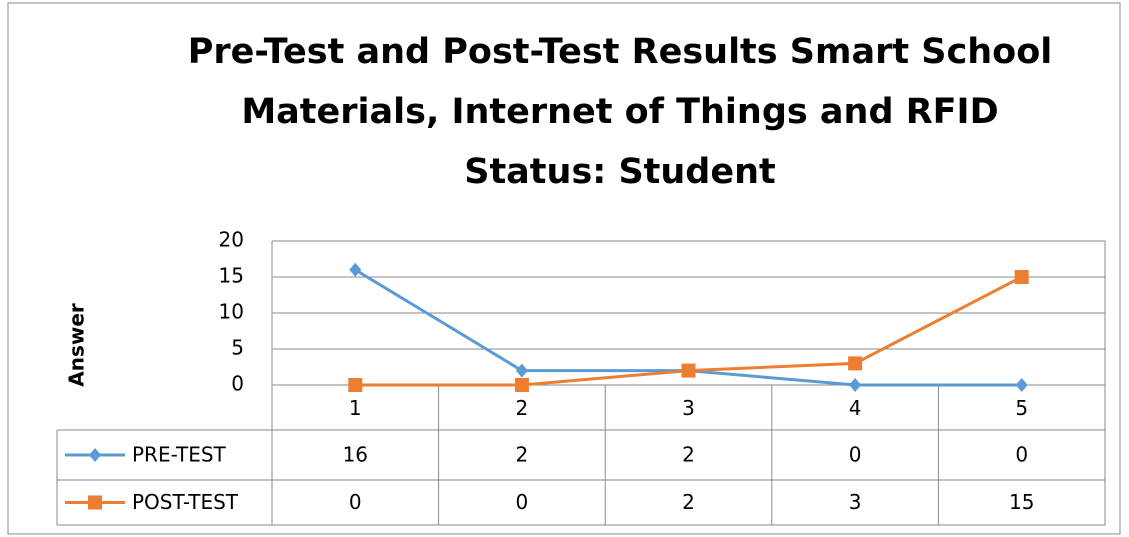 Image resolution: width=1129 pixels, height=537 pixels. Describe the element at coordinates (179, 455) in the screenshot. I see `legend-label: PRE-TEST` at that location.